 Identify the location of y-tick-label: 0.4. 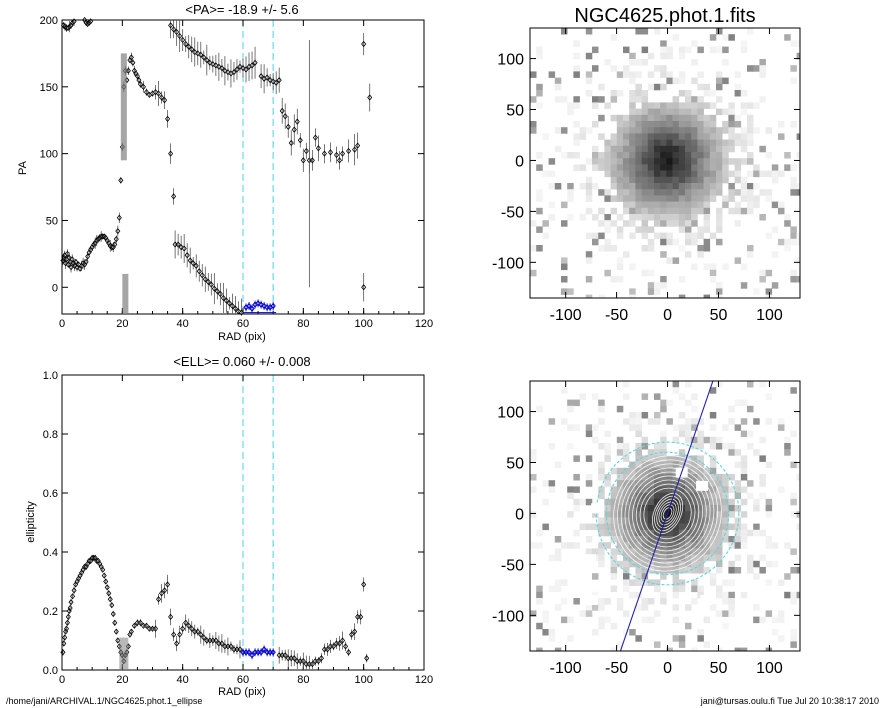
(50, 553).